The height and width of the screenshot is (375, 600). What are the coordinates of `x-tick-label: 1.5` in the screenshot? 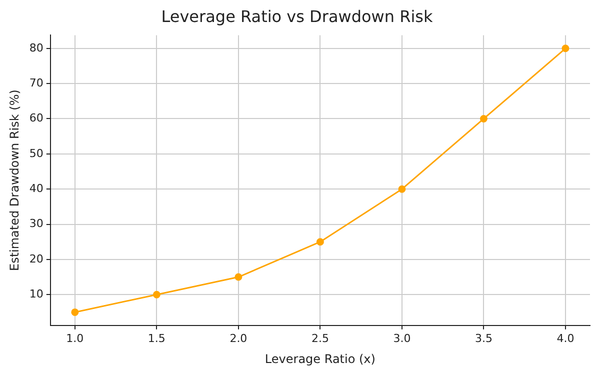 It's located at (157, 338).